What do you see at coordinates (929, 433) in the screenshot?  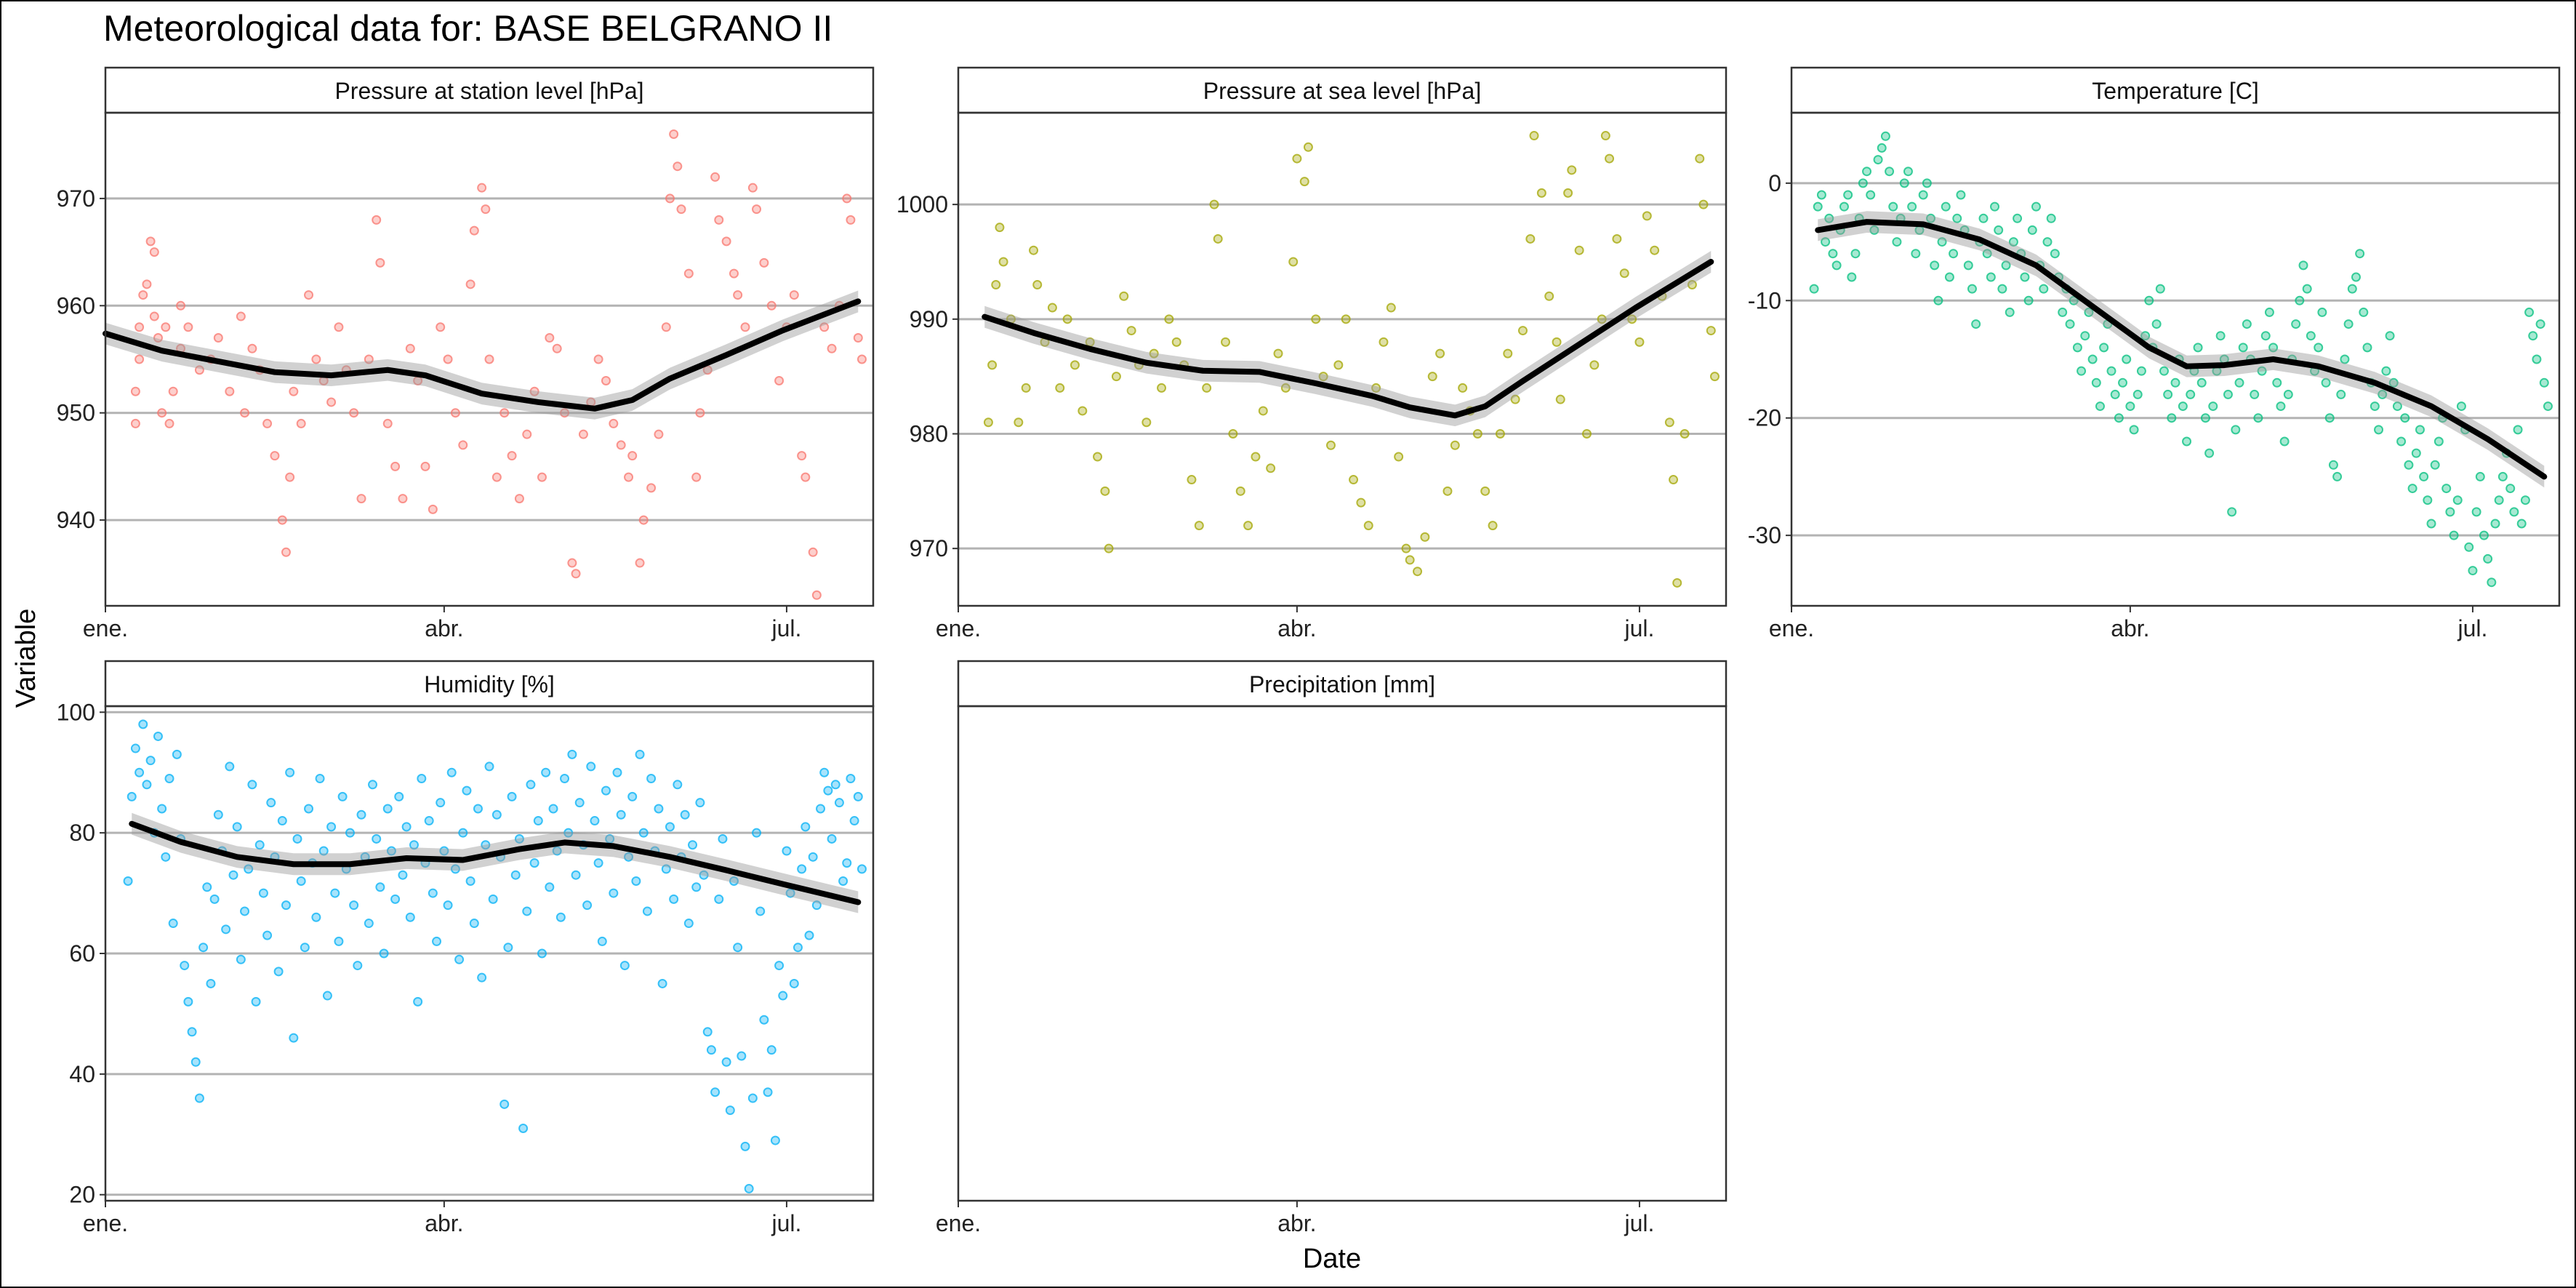 I see `y-tick-label: 980` at bounding box center [929, 433].